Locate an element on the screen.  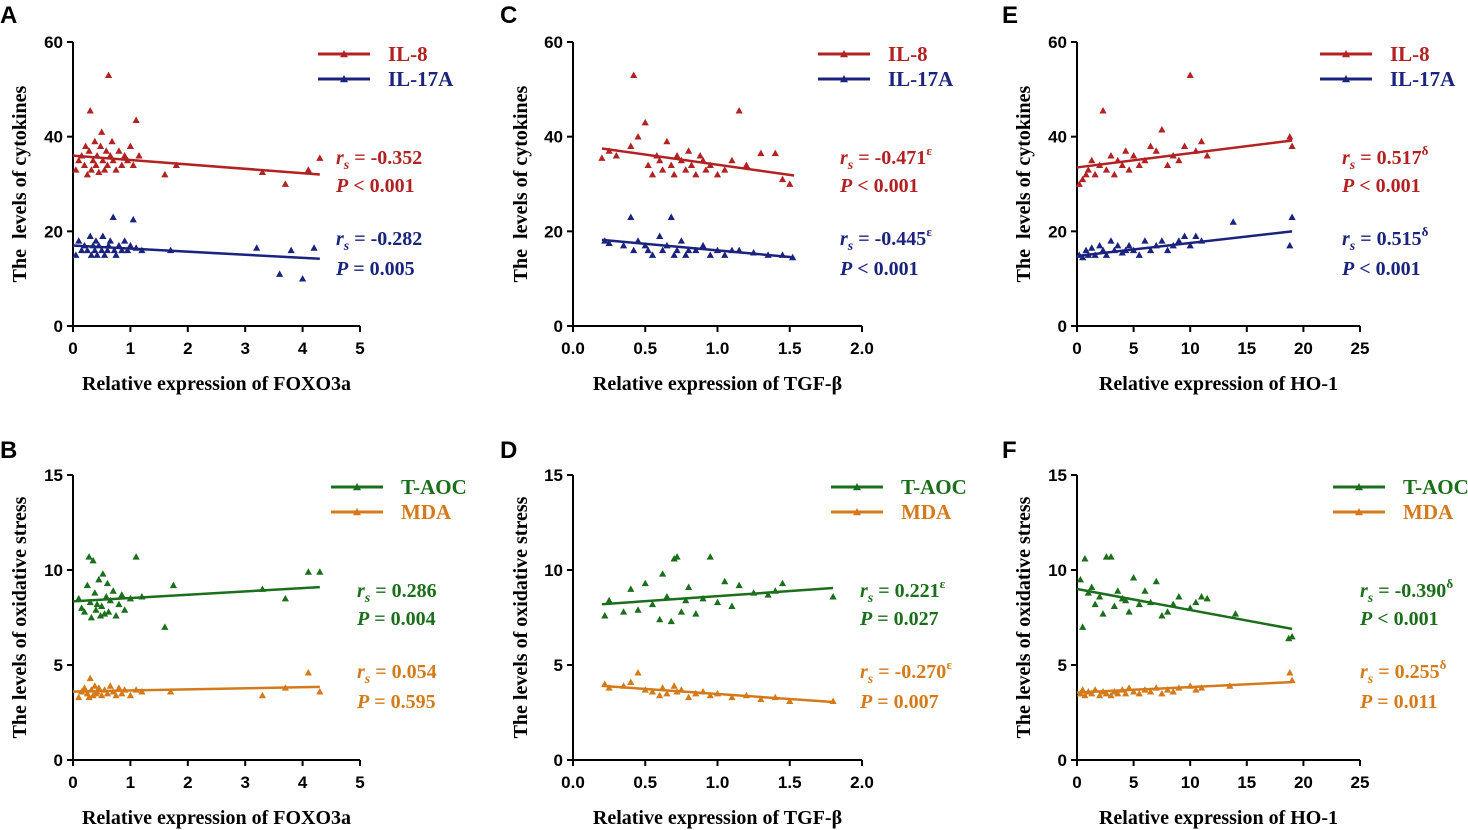
x-axis-label: Relative expression of FOXO3a is located at coordinates (216, 384).